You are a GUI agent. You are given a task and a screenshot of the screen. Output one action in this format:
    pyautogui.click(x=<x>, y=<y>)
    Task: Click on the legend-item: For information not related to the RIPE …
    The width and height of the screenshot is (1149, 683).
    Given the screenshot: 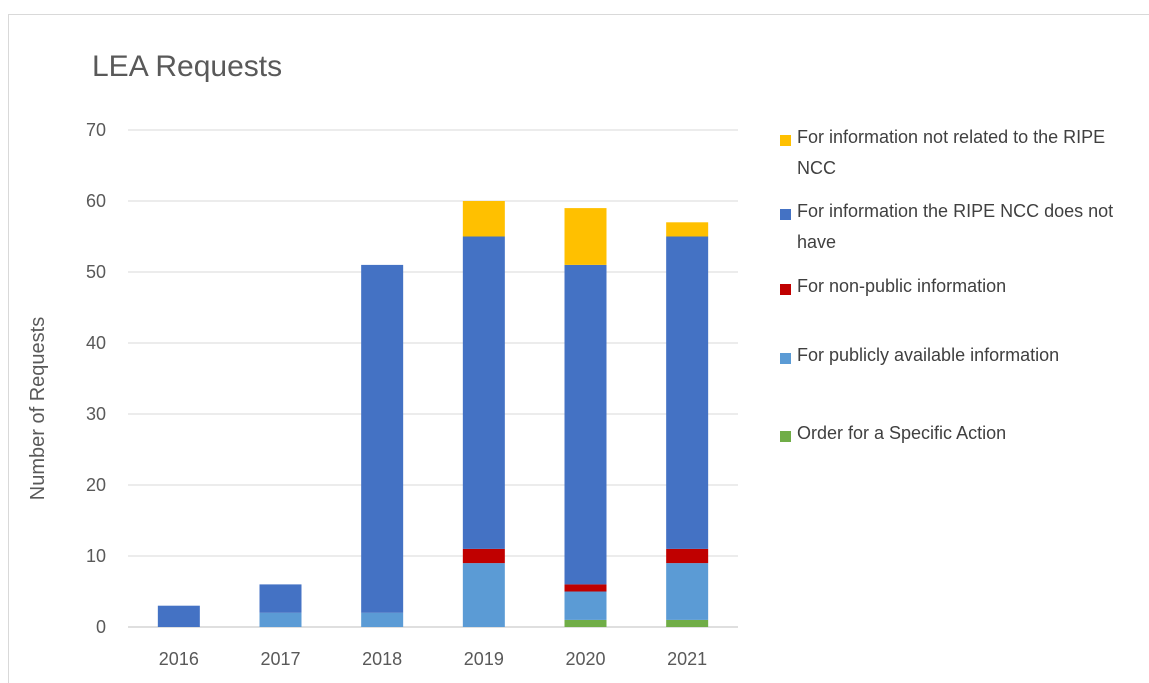 What is the action you would take?
    pyautogui.click(x=958, y=155)
    